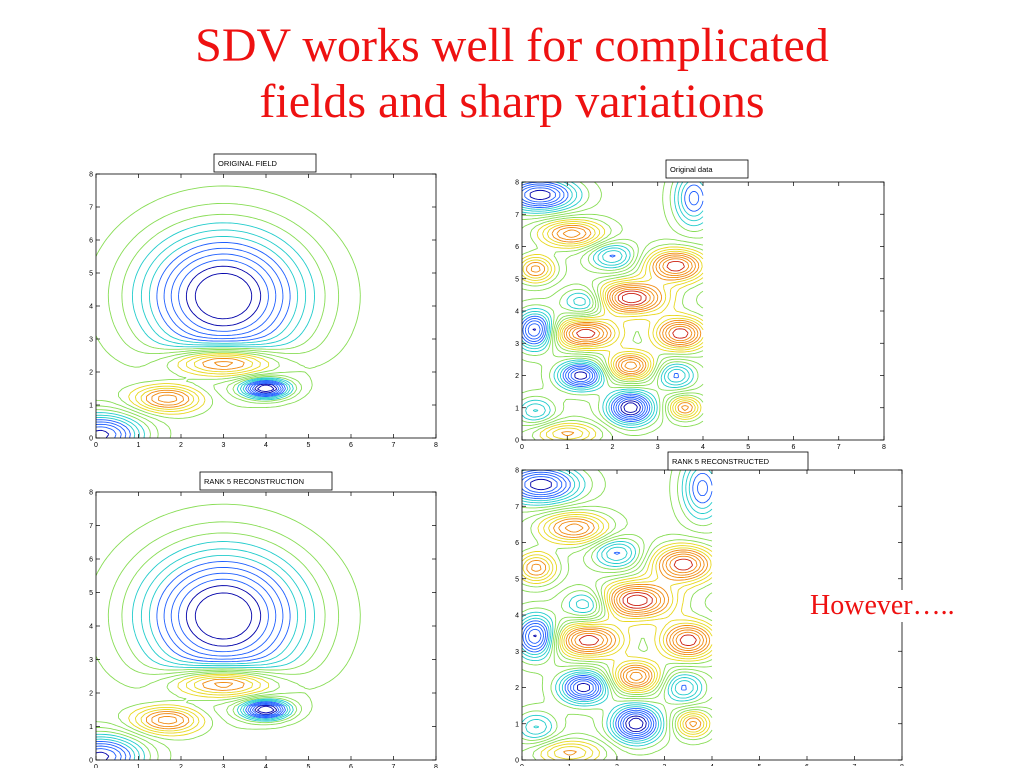  Describe the element at coordinates (254, 481) in the screenshot. I see `plot-title: RANK 5 RECONSTRUCTION` at that location.